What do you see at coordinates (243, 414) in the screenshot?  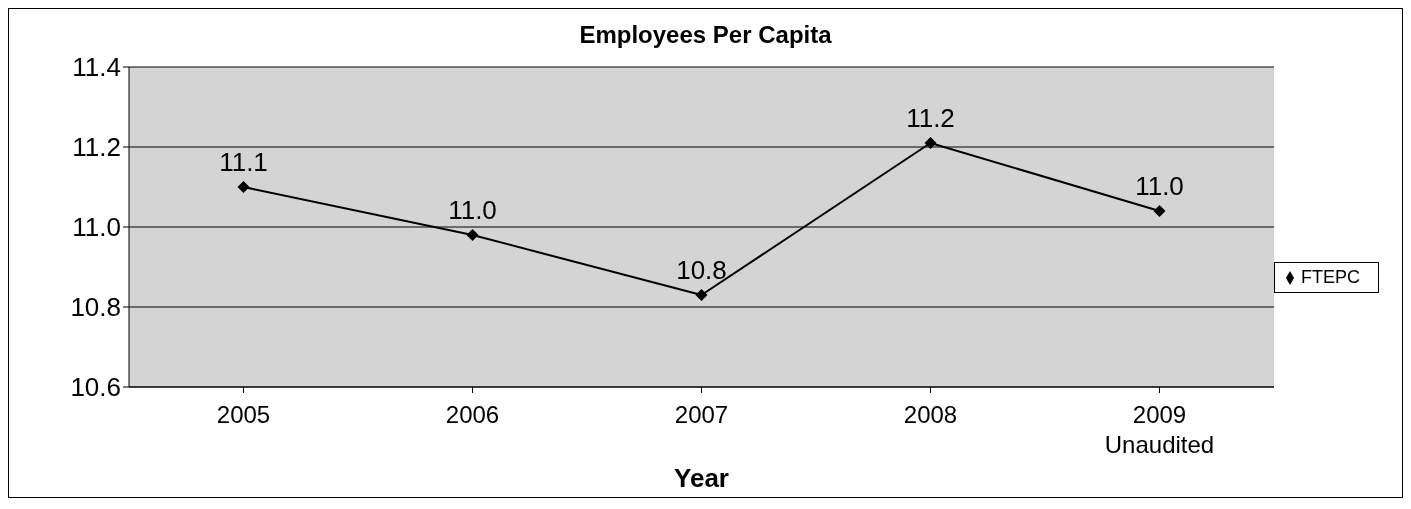 I see `x-tick-label: 2005` at bounding box center [243, 414].